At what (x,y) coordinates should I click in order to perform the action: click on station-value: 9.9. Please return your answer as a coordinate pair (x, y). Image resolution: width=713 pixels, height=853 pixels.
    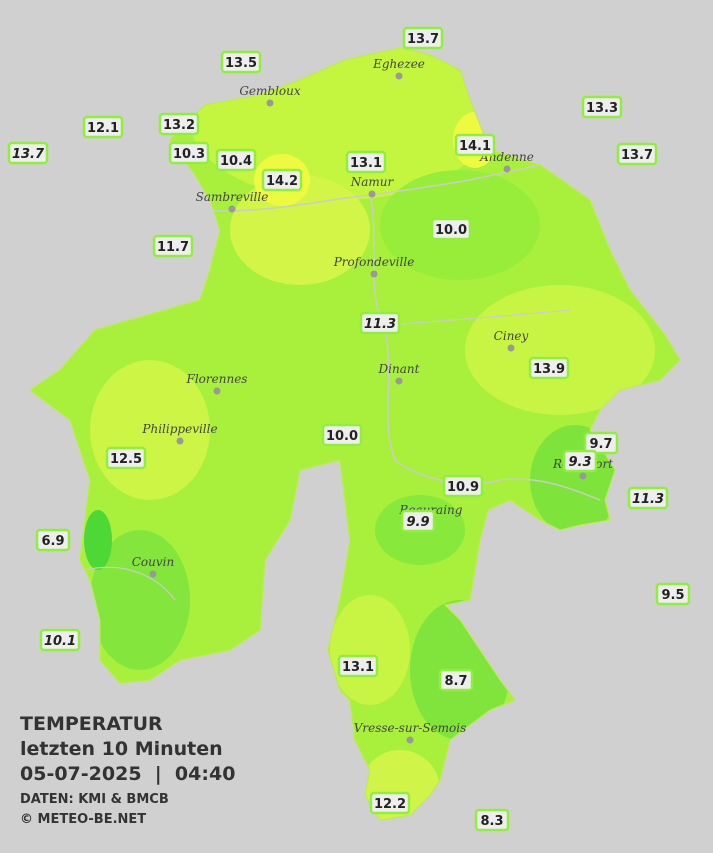
    Looking at the image, I should click on (417, 522).